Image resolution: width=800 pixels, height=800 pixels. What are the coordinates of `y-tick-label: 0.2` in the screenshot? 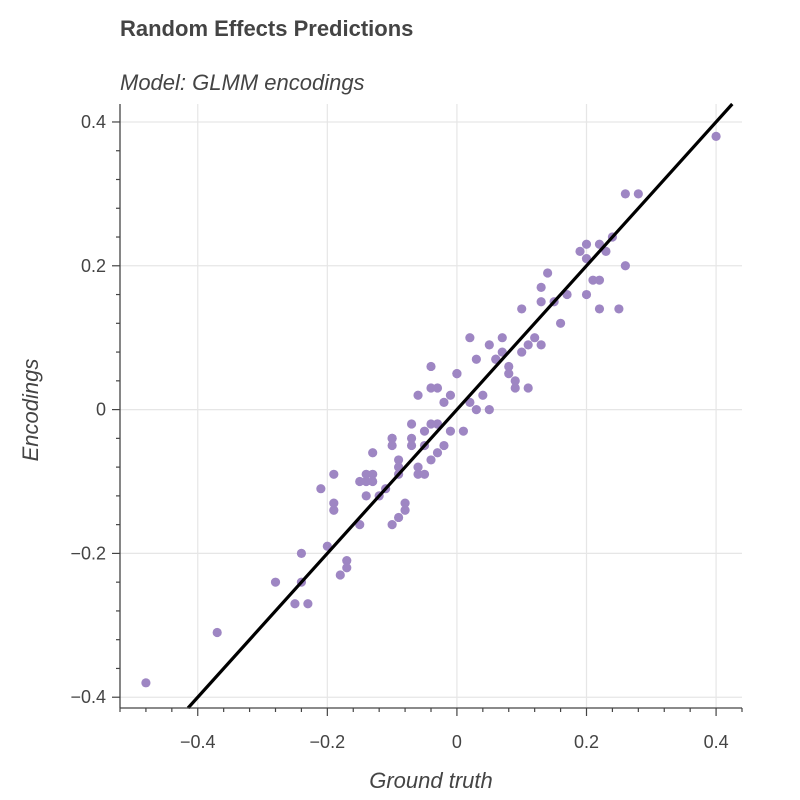 It's located at (93, 266).